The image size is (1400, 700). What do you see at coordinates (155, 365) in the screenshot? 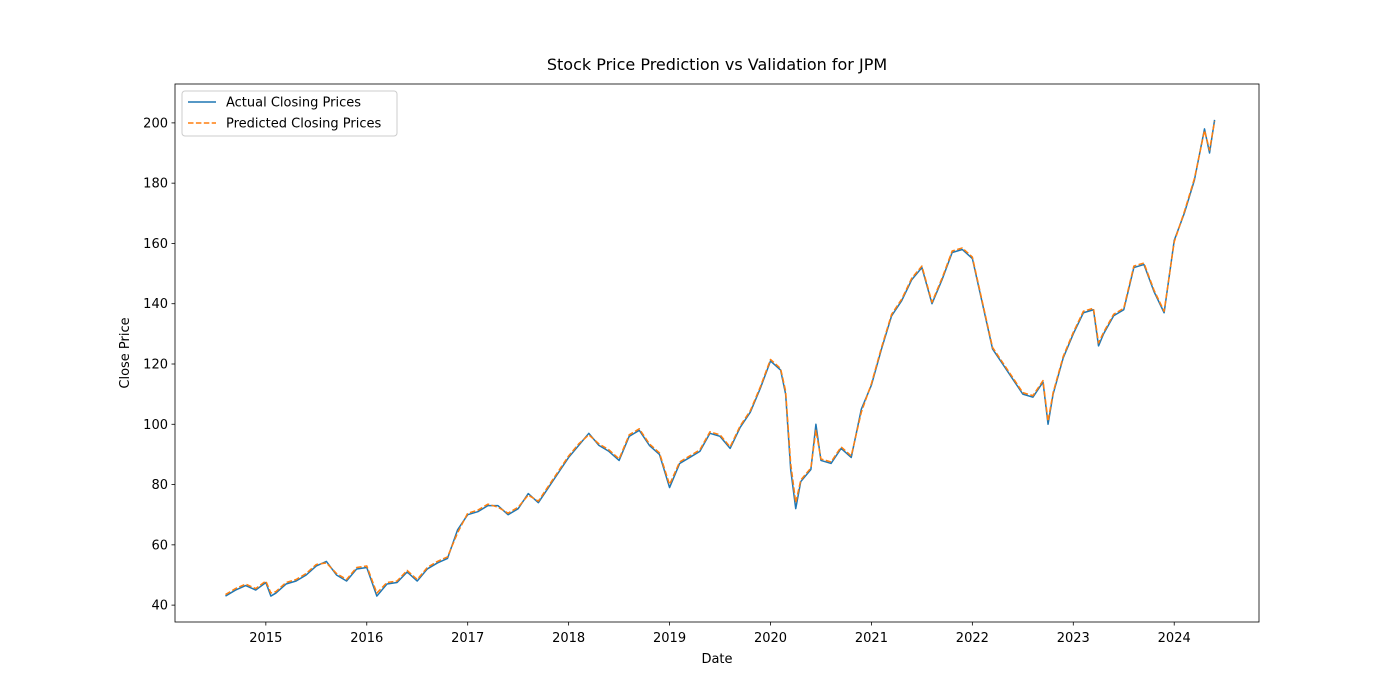
I see `y-tick-label: 120` at bounding box center [155, 365].